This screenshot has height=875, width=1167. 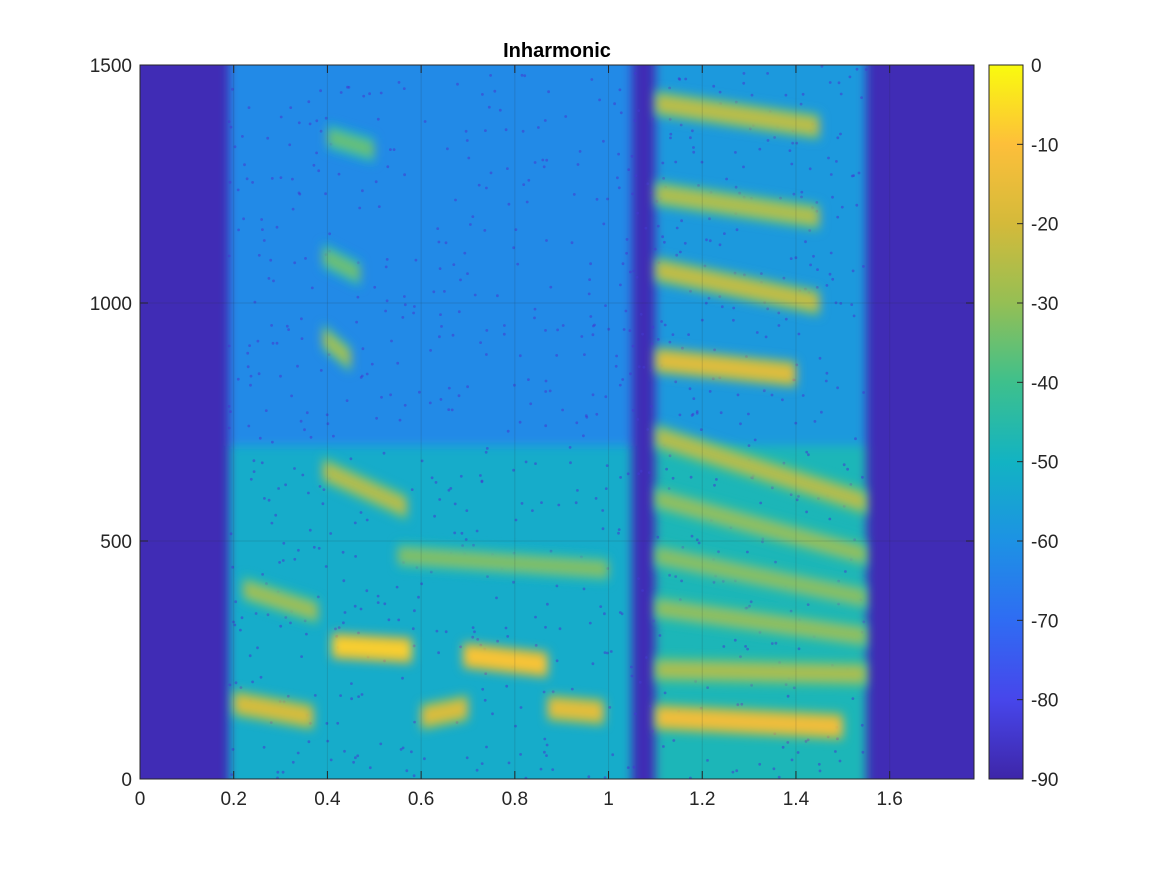 I want to click on y-tick-label: 0, so click(x=126, y=780).